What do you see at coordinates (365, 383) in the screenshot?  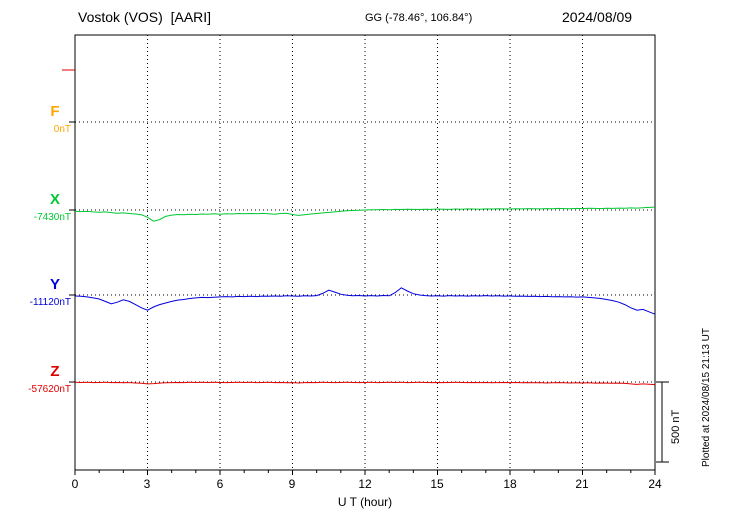 I see `trace-Z` at bounding box center [365, 383].